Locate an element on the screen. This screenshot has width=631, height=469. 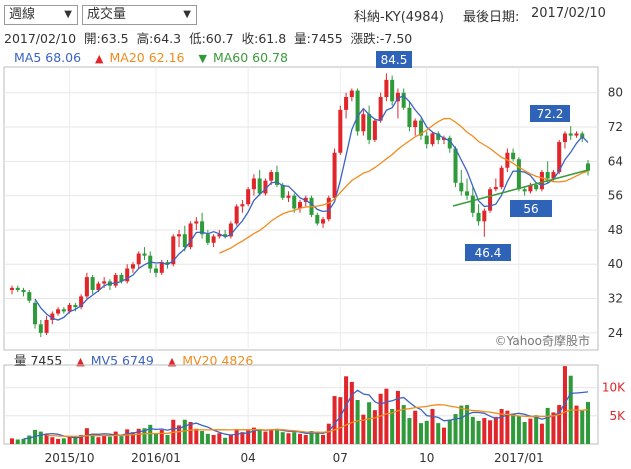
callout-label: 56 is located at coordinates (530, 209).